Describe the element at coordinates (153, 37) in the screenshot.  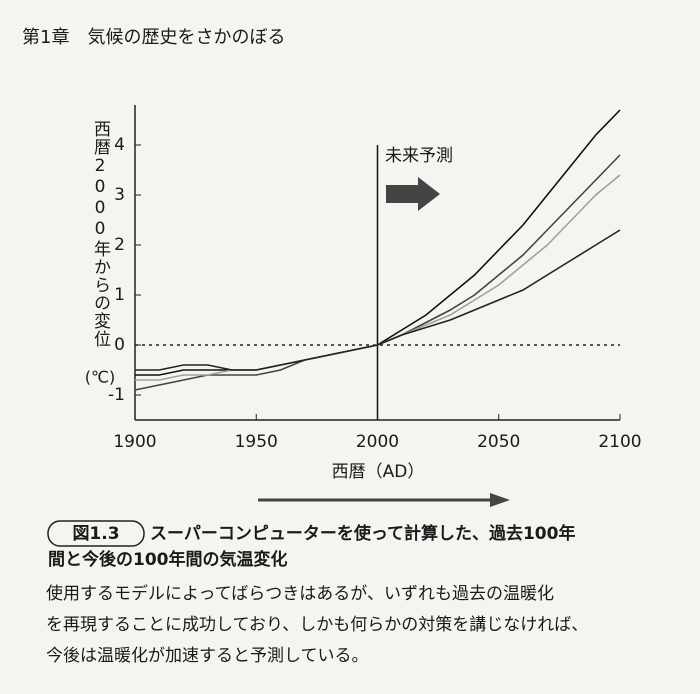
I see `header: 第1章 気候の歴史をさかのぼる` at that location.